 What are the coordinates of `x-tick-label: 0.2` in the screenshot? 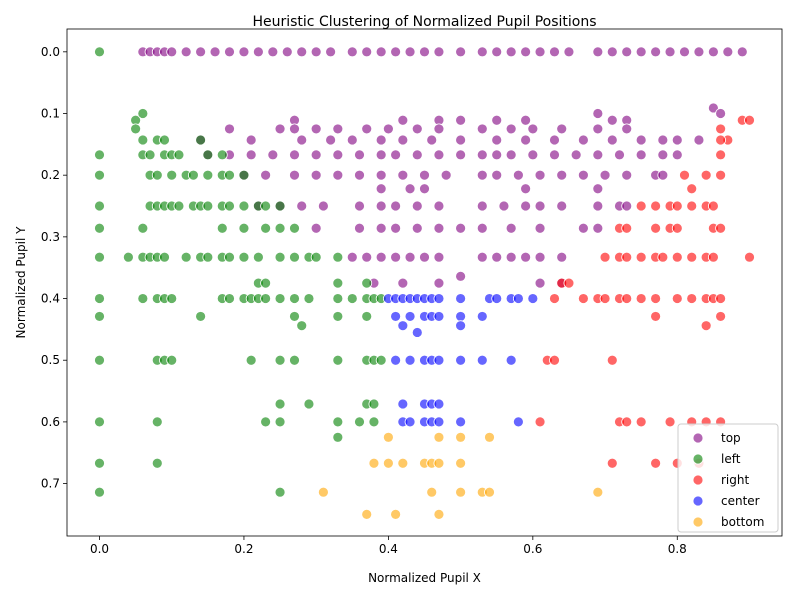 It's located at (243, 549).